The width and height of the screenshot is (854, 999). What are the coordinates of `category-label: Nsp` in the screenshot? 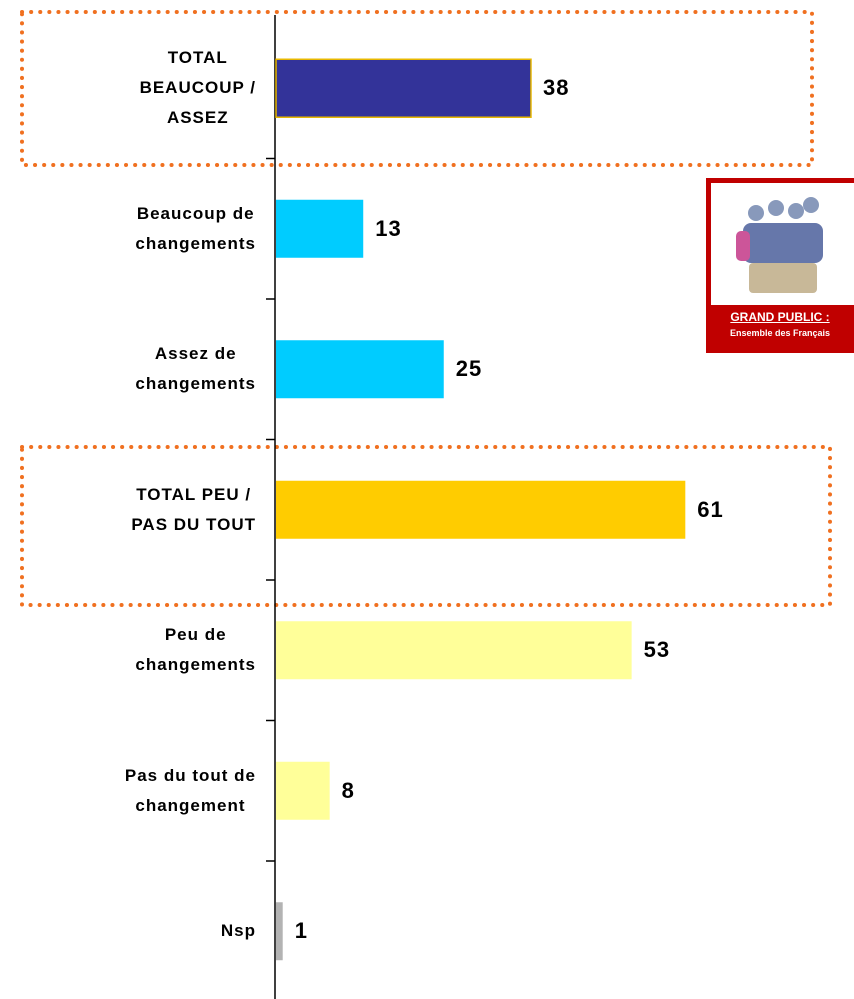 It's located at (238, 931).